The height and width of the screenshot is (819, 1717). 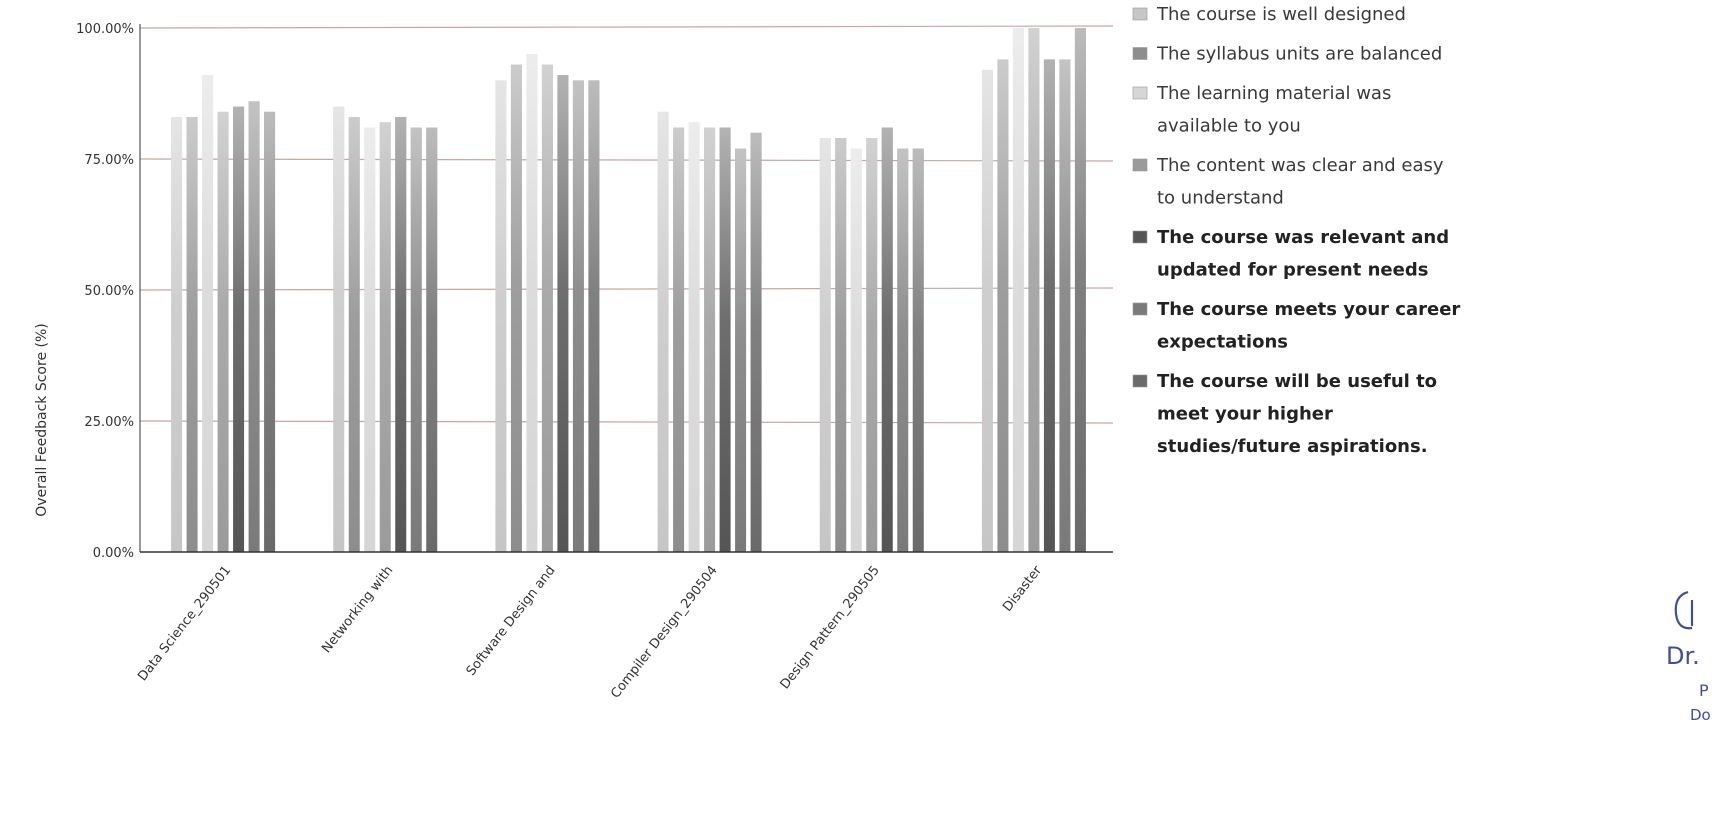 What do you see at coordinates (42, 420) in the screenshot?
I see `y-axis-label: Overall Feedback Score (%)` at bounding box center [42, 420].